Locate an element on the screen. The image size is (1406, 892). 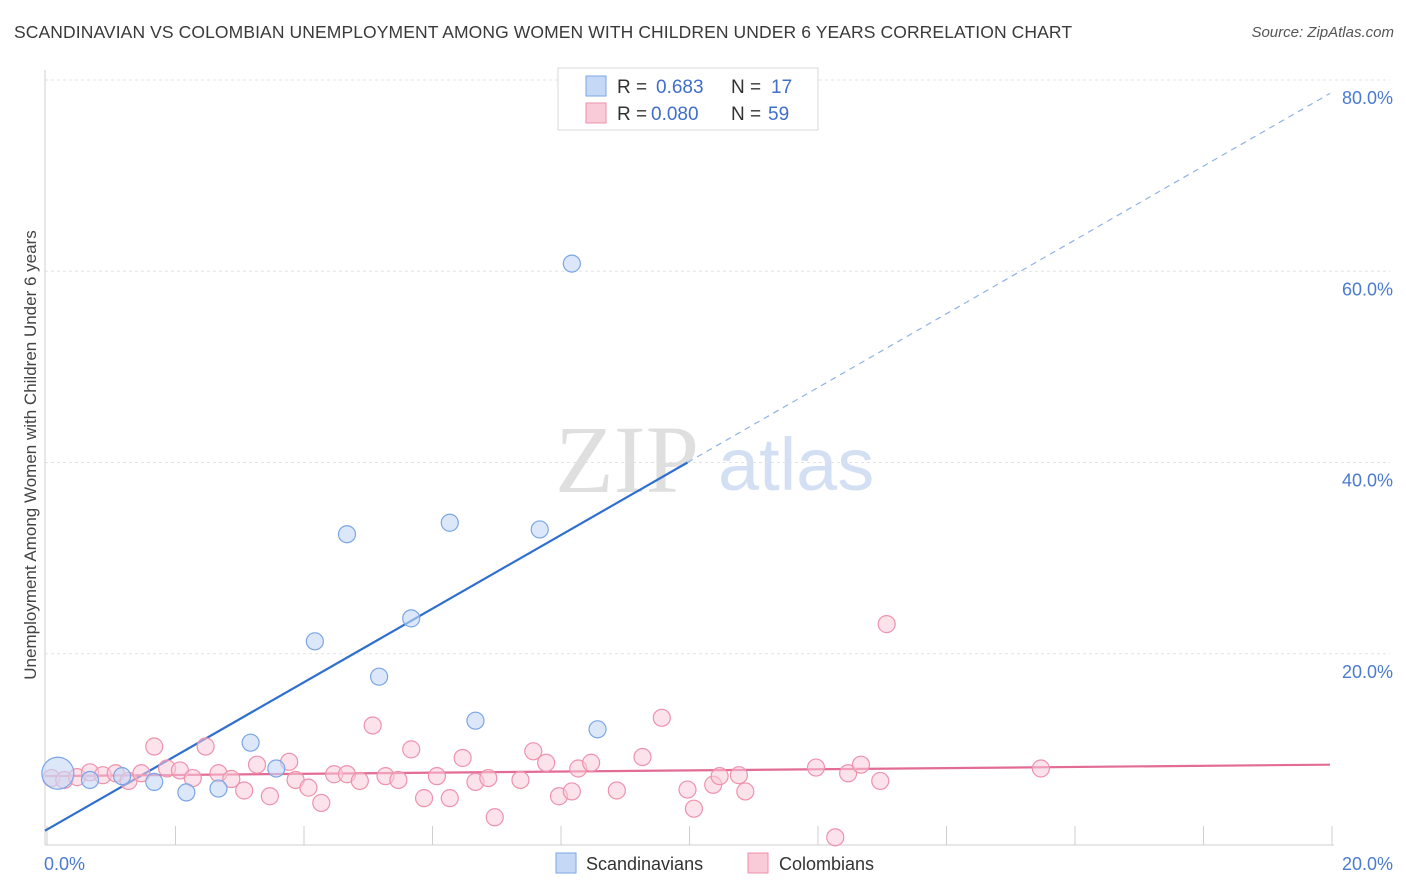
y-tick-label-1: 40.0% is located at coordinates (1367, 481).